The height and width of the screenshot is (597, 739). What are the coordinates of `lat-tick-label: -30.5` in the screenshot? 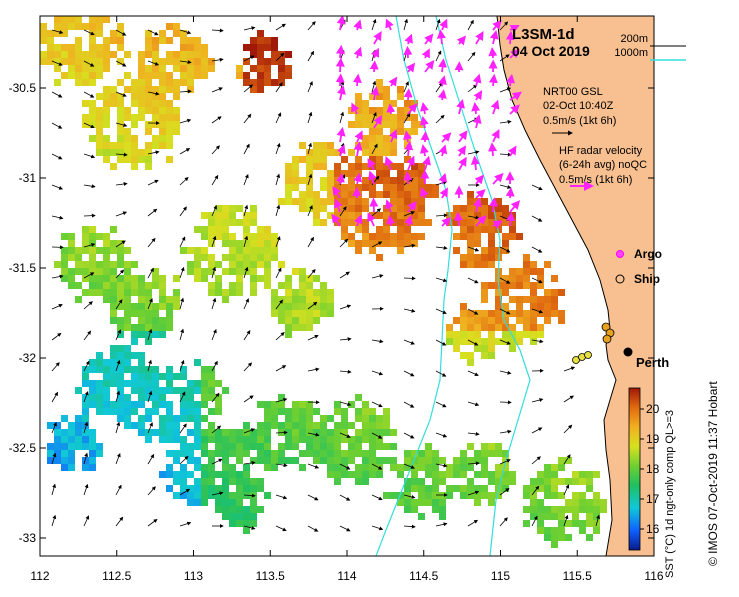 It's located at (23, 88).